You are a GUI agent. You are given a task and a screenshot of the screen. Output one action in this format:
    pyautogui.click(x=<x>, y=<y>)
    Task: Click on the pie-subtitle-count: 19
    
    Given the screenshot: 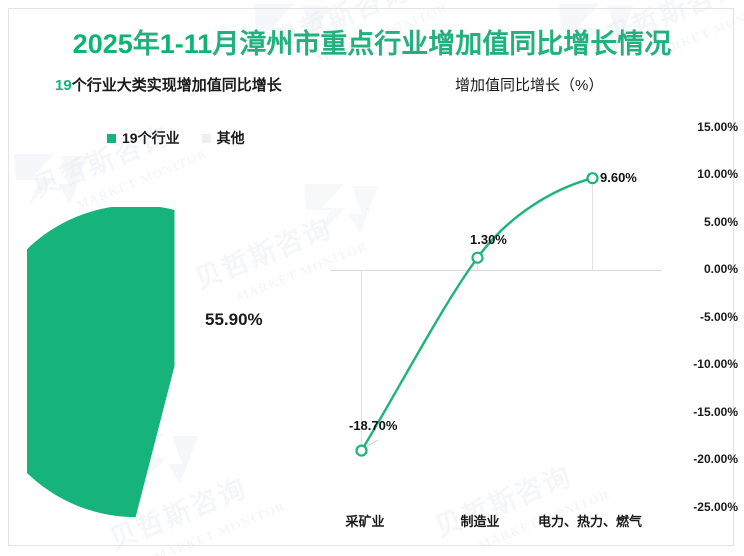 What is the action you would take?
    pyautogui.click(x=63, y=85)
    